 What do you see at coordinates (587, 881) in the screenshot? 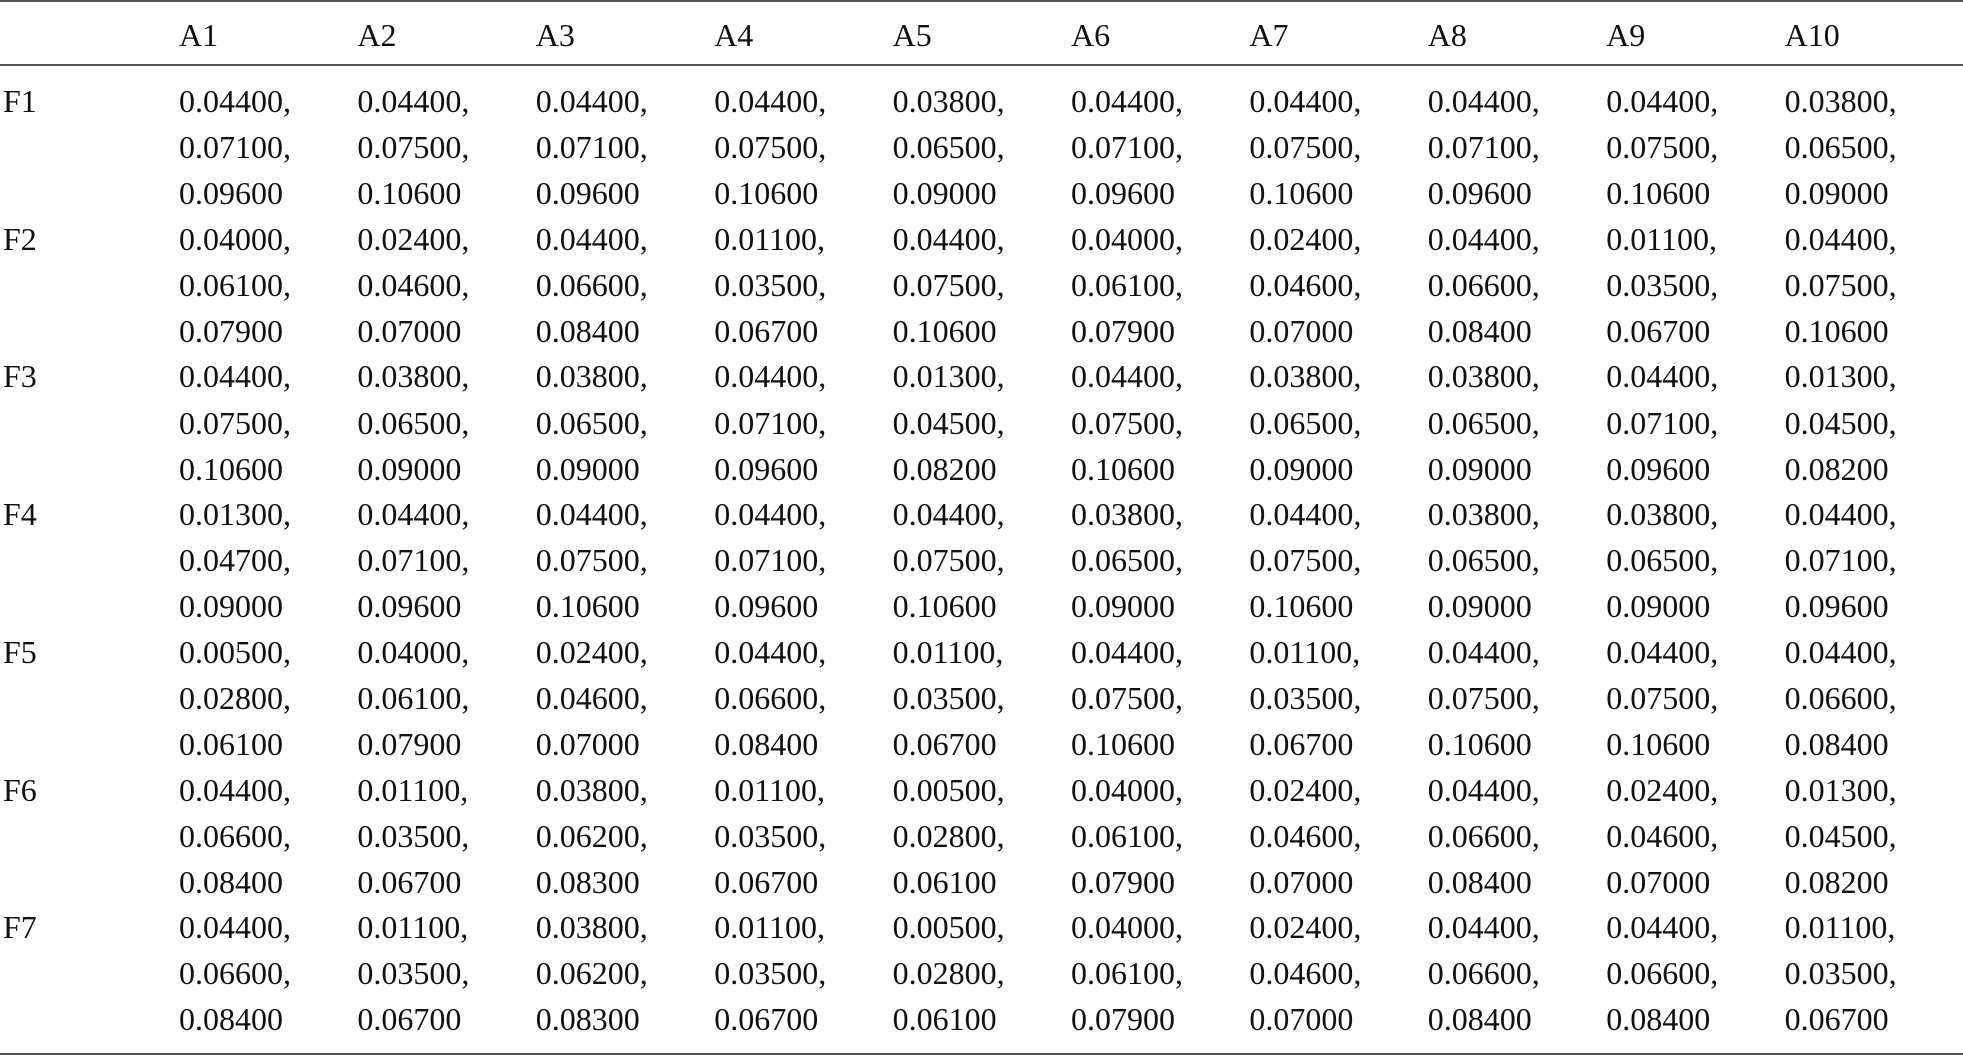
I see `cell-value: 0.08300` at bounding box center [587, 881].